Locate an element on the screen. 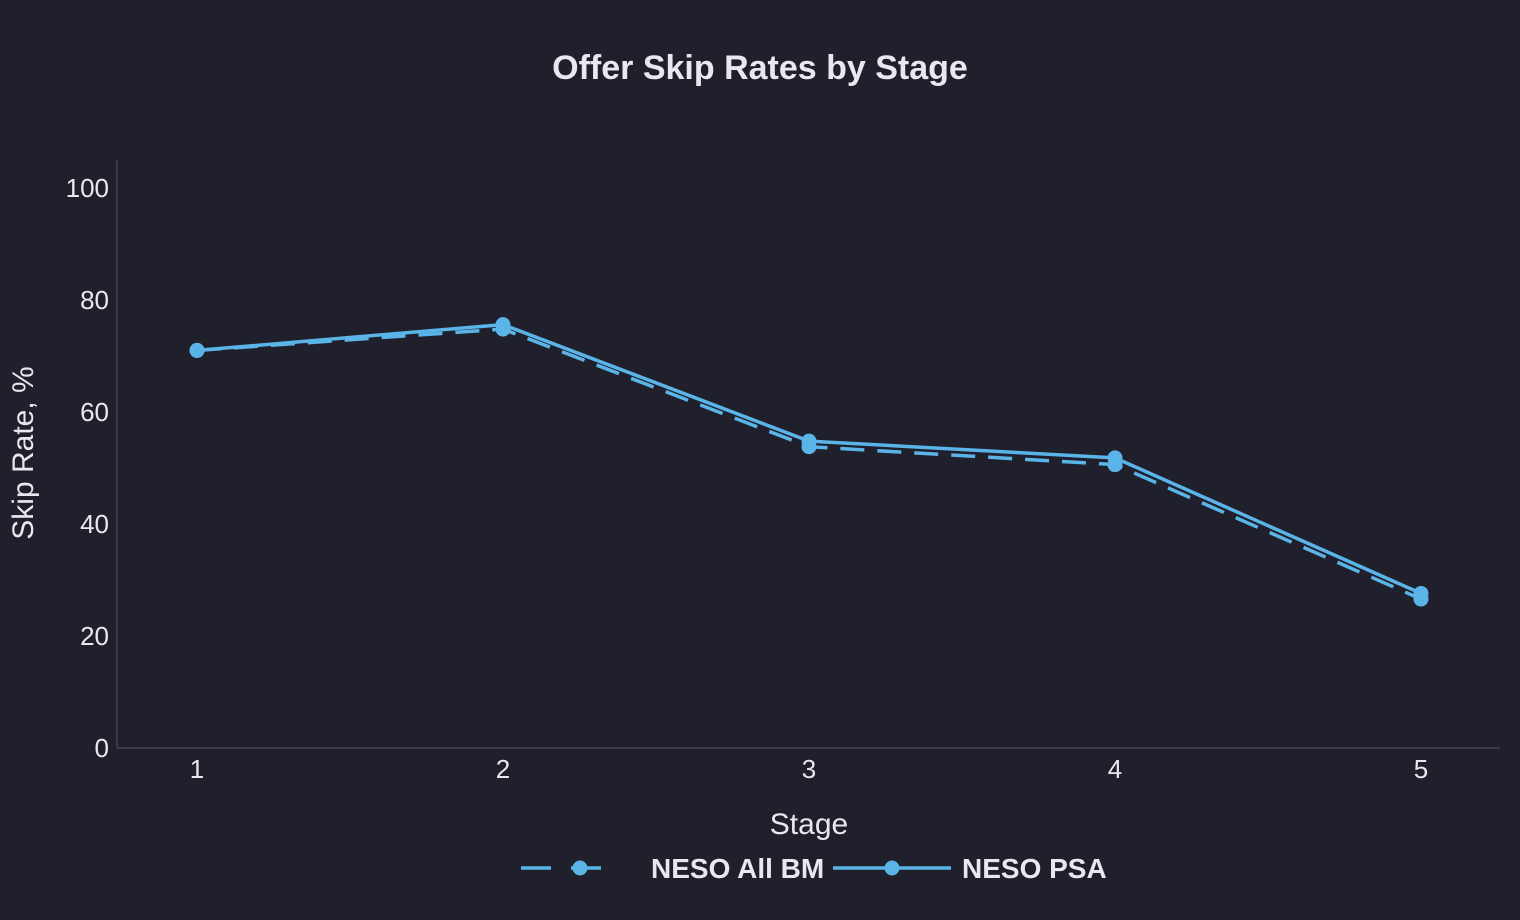 This screenshot has width=1520, height=920. y-tick-label: 40 is located at coordinates (94, 524).